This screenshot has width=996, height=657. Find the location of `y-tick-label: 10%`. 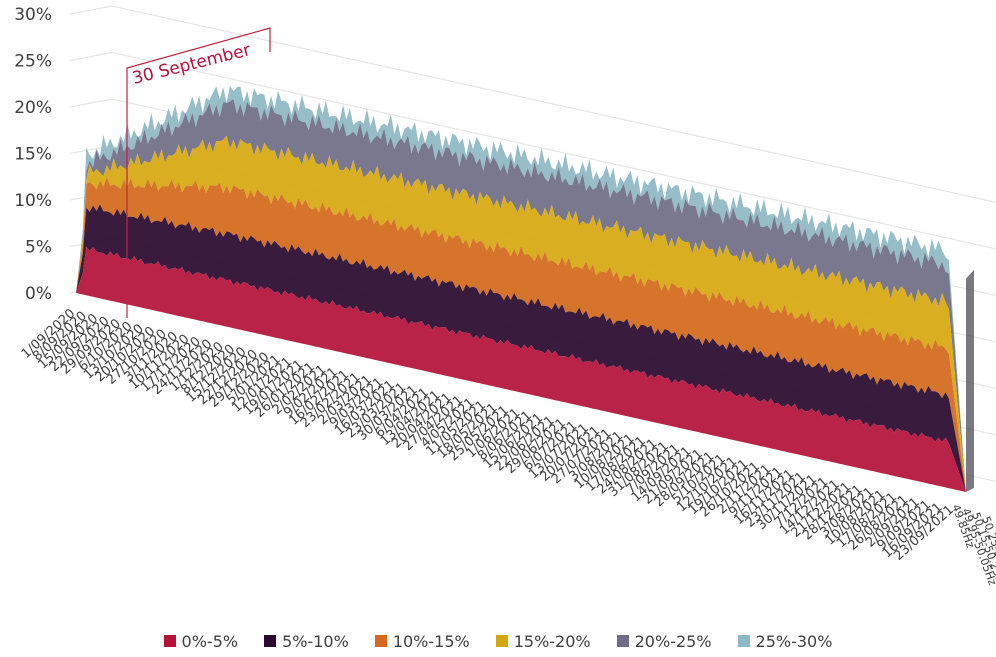

y-tick-label: 10% is located at coordinates (33, 201).